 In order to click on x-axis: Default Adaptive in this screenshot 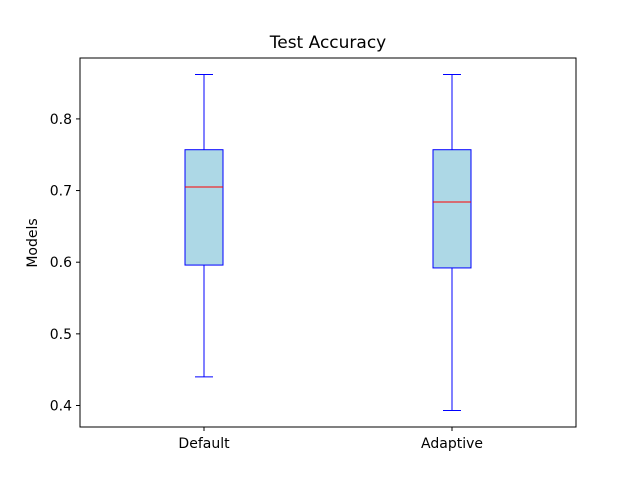, I will do `click(330, 439)`.